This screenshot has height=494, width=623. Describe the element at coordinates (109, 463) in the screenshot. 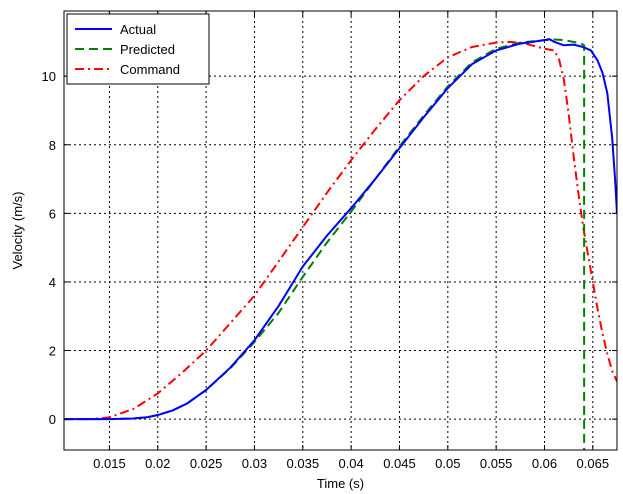

I see `x-tick-label: 0.015` at that location.